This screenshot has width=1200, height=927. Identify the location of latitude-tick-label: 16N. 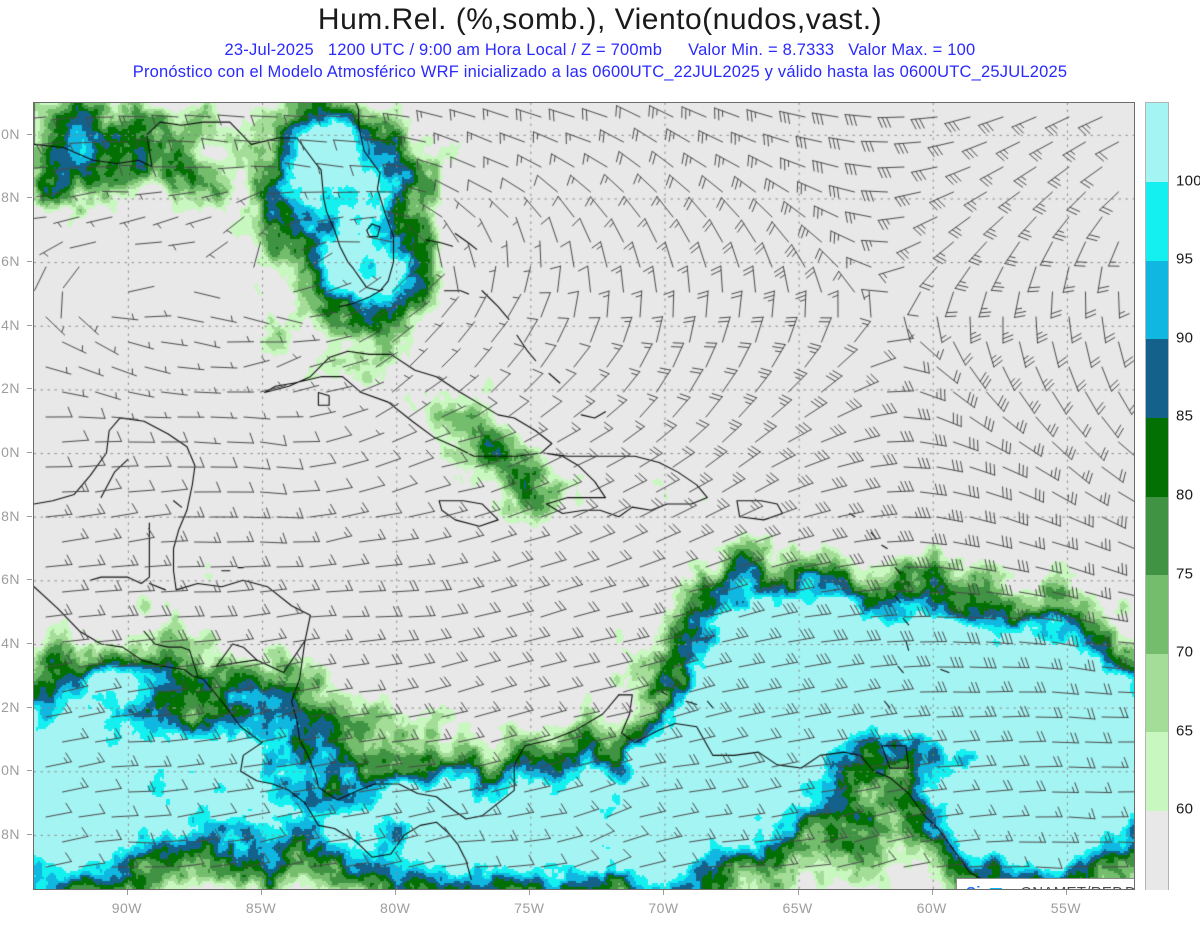
(10, 579).